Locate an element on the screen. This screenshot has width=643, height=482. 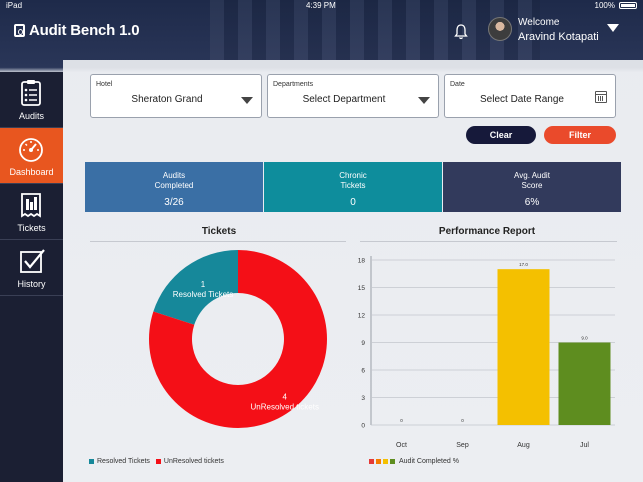
status-time: 4:39 PM is located at coordinates (321, 5).